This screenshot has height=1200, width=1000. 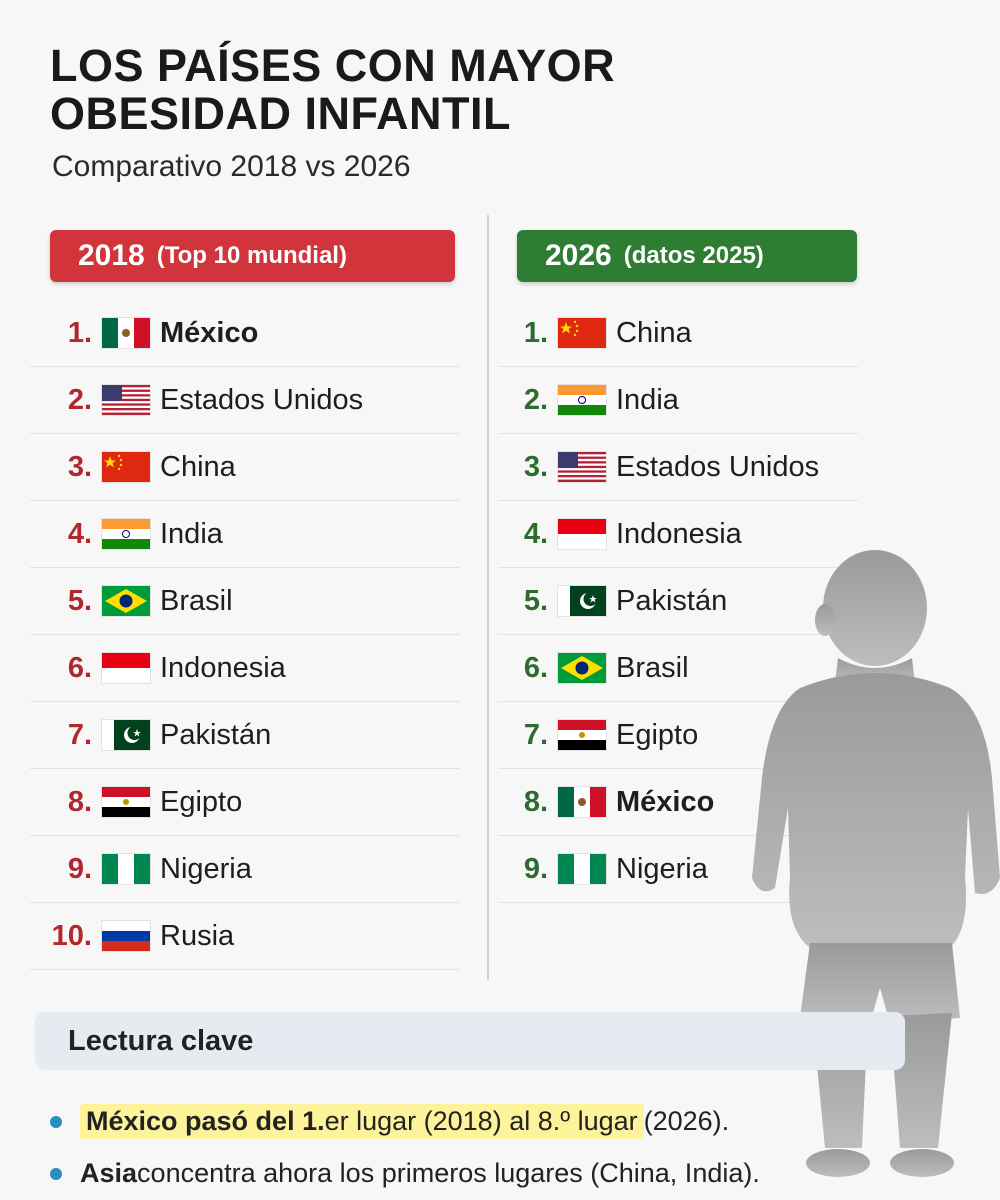 What do you see at coordinates (245, 936) in the screenshot?
I see `ranking-row: 10. Rusia` at bounding box center [245, 936].